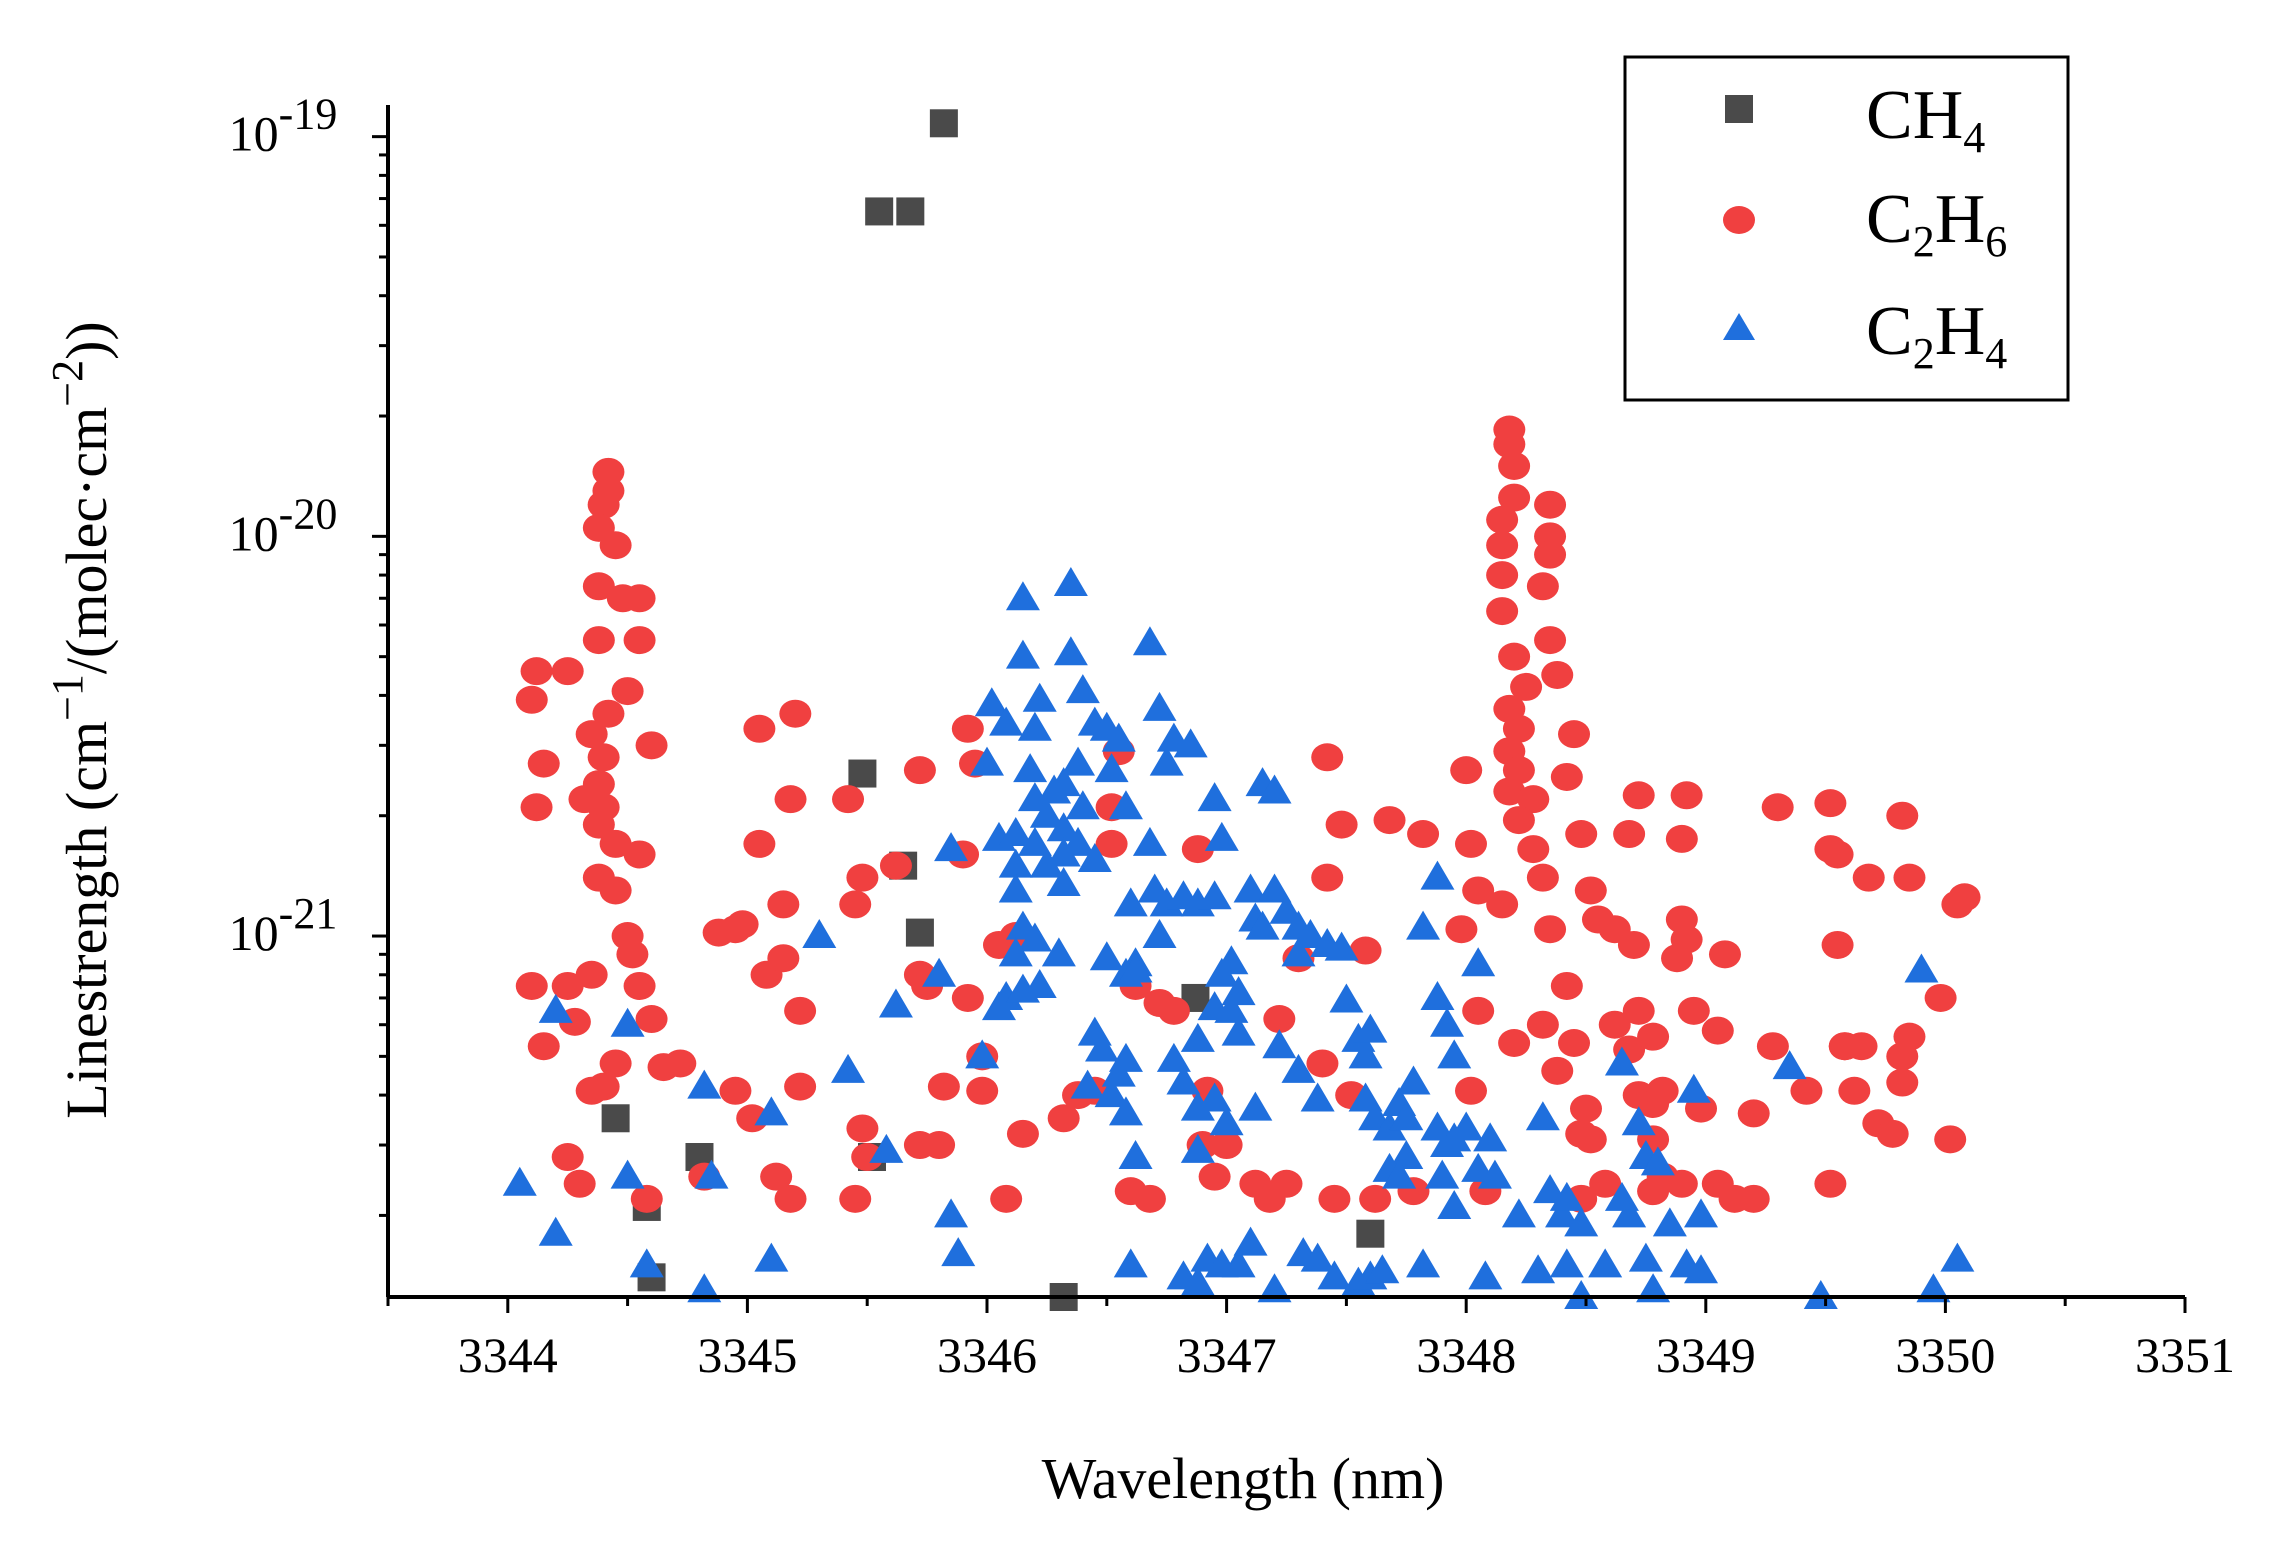  I want to click on y-tick-label: 10-21, so click(283, 925).